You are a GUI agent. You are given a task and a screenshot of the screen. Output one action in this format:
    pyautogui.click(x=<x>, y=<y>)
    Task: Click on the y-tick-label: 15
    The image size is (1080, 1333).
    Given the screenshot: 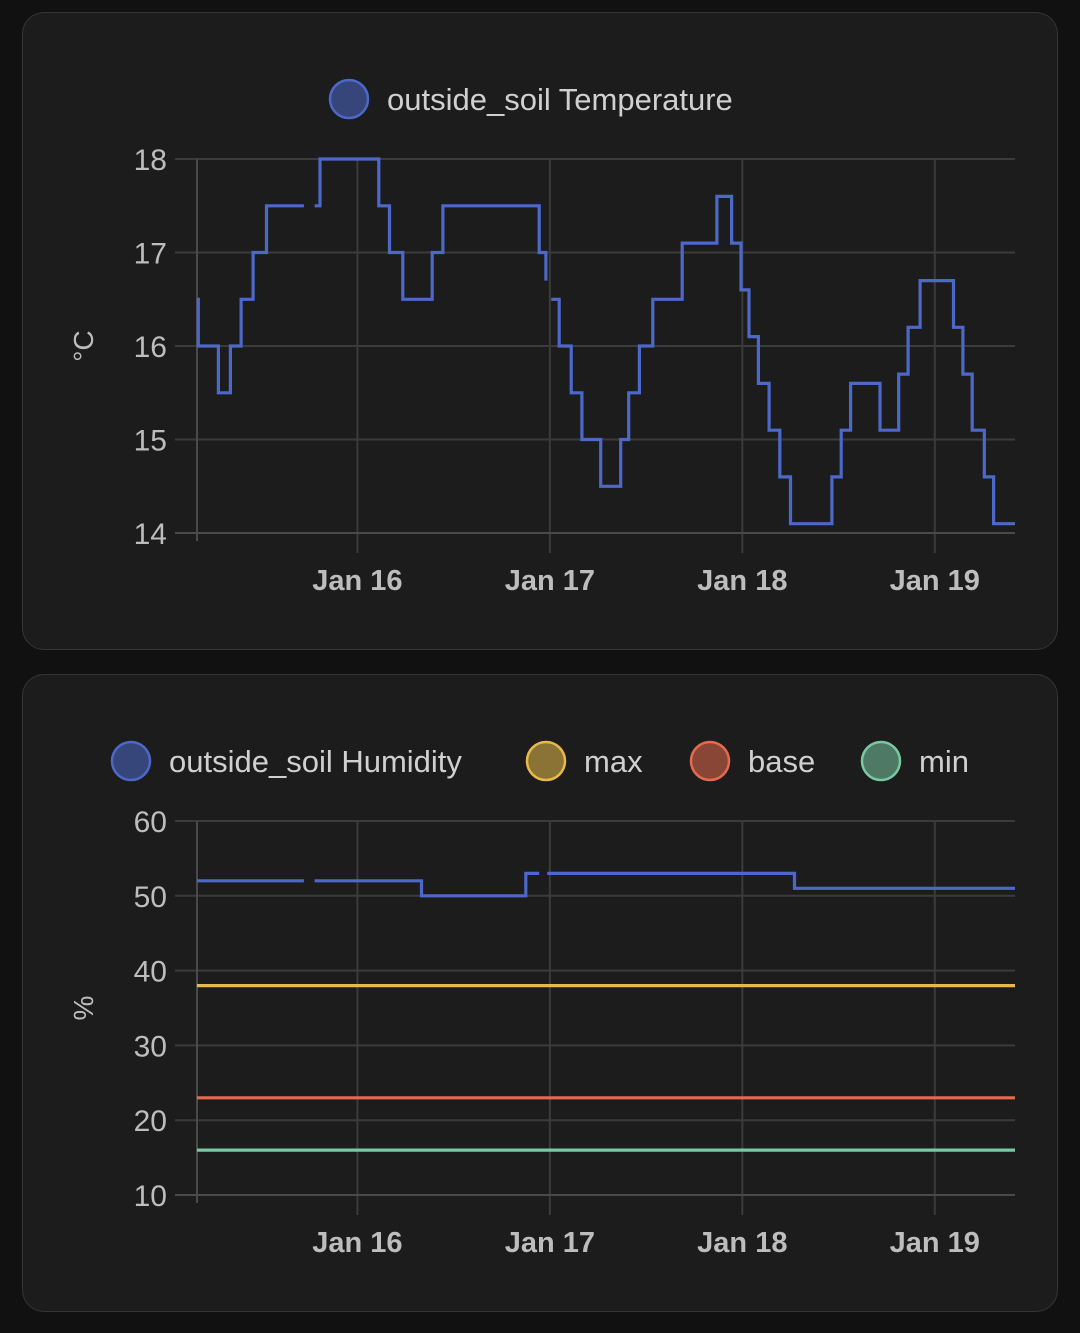 What is the action you would take?
    pyautogui.click(x=150, y=441)
    